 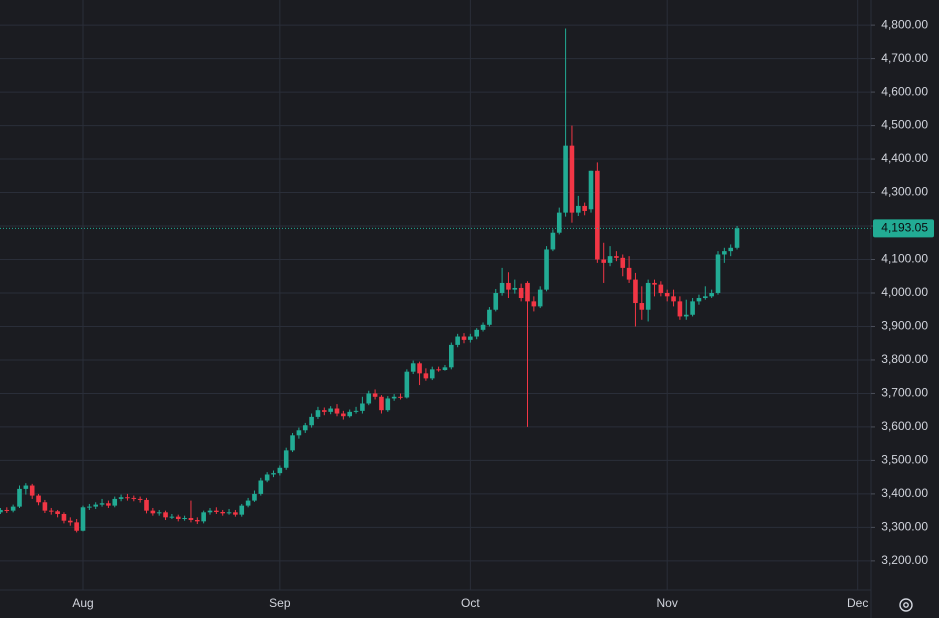 I want to click on settings-icon-center, so click(x=906, y=605).